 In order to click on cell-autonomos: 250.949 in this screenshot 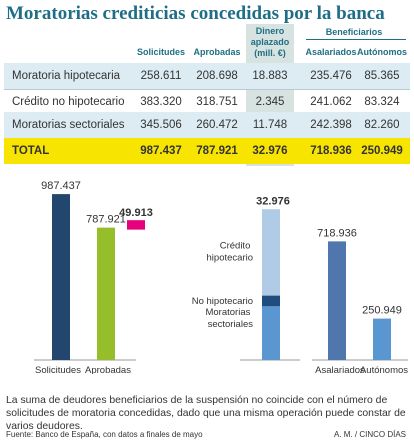, I will do `click(382, 151)`.